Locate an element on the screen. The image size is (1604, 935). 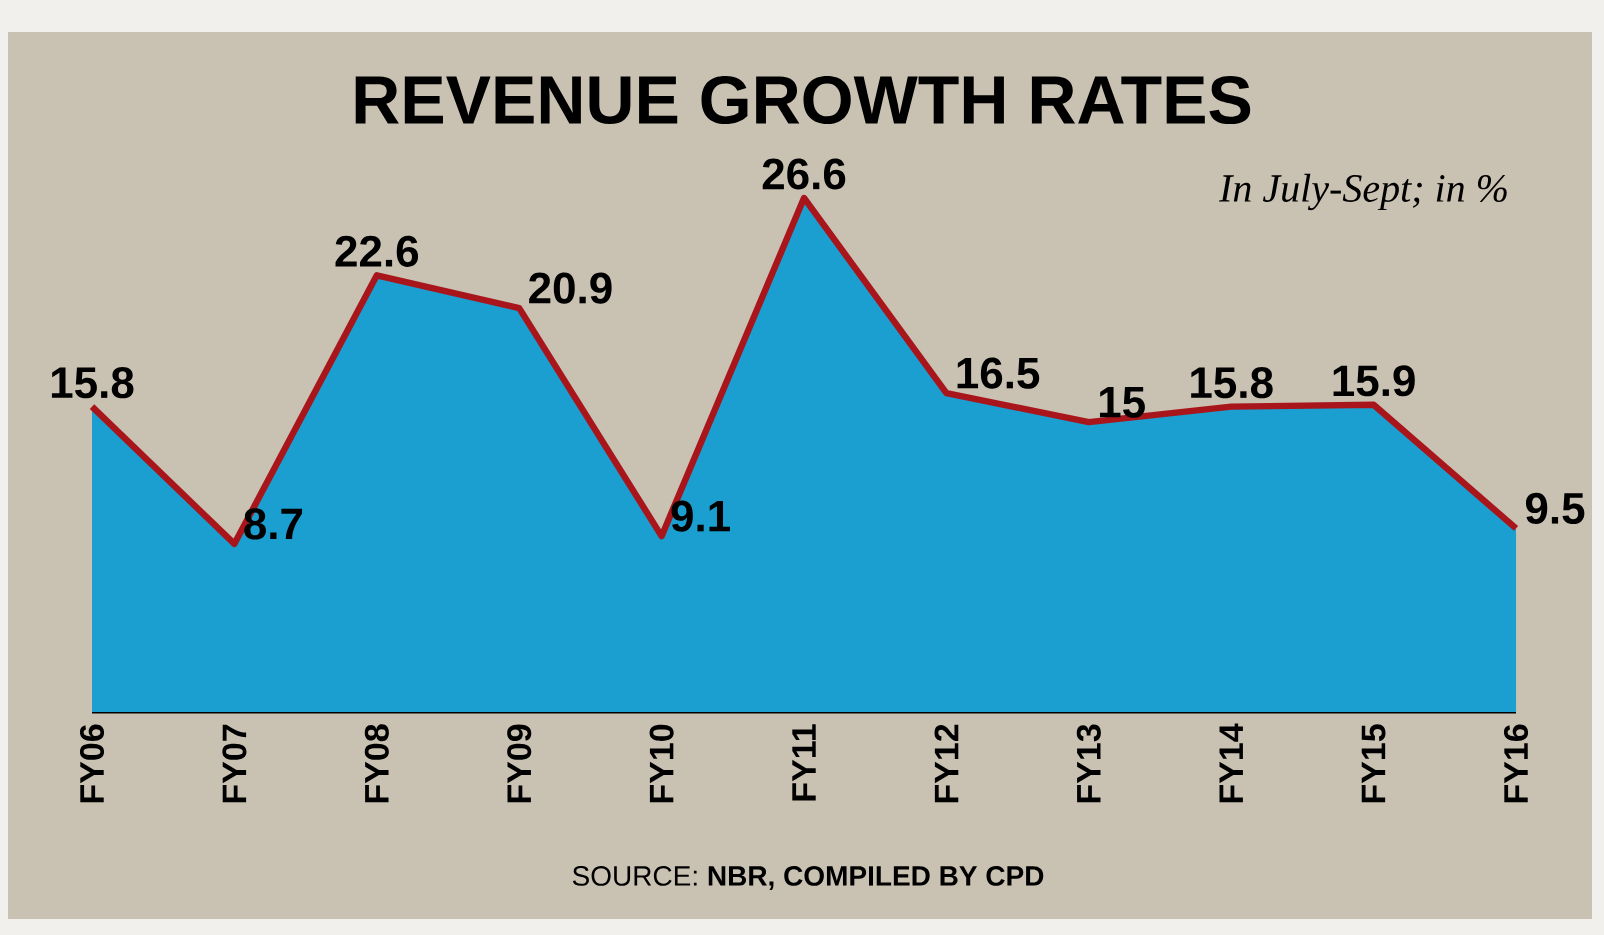
data-label: 22.6 is located at coordinates (377, 251).